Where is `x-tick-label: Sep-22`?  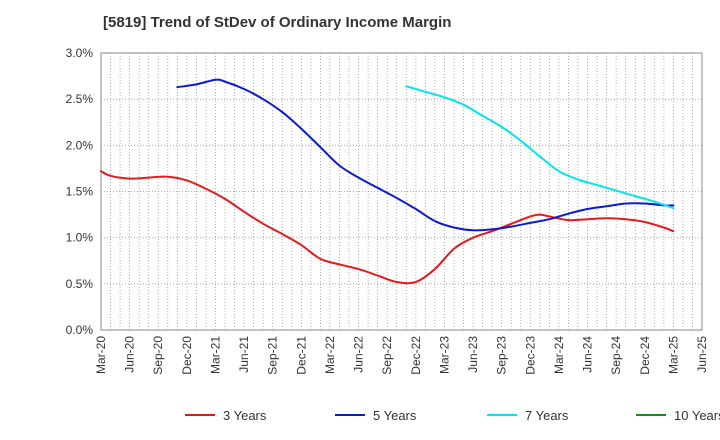
x-tick-label: Sep-22 is located at coordinates (387, 355).